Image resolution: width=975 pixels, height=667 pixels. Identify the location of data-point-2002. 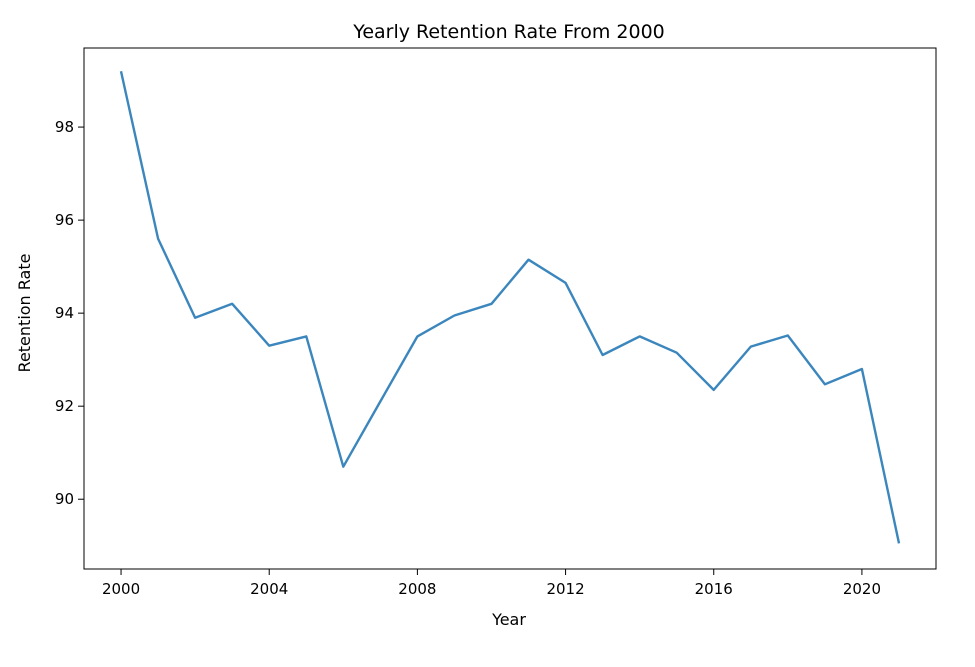
(195, 318).